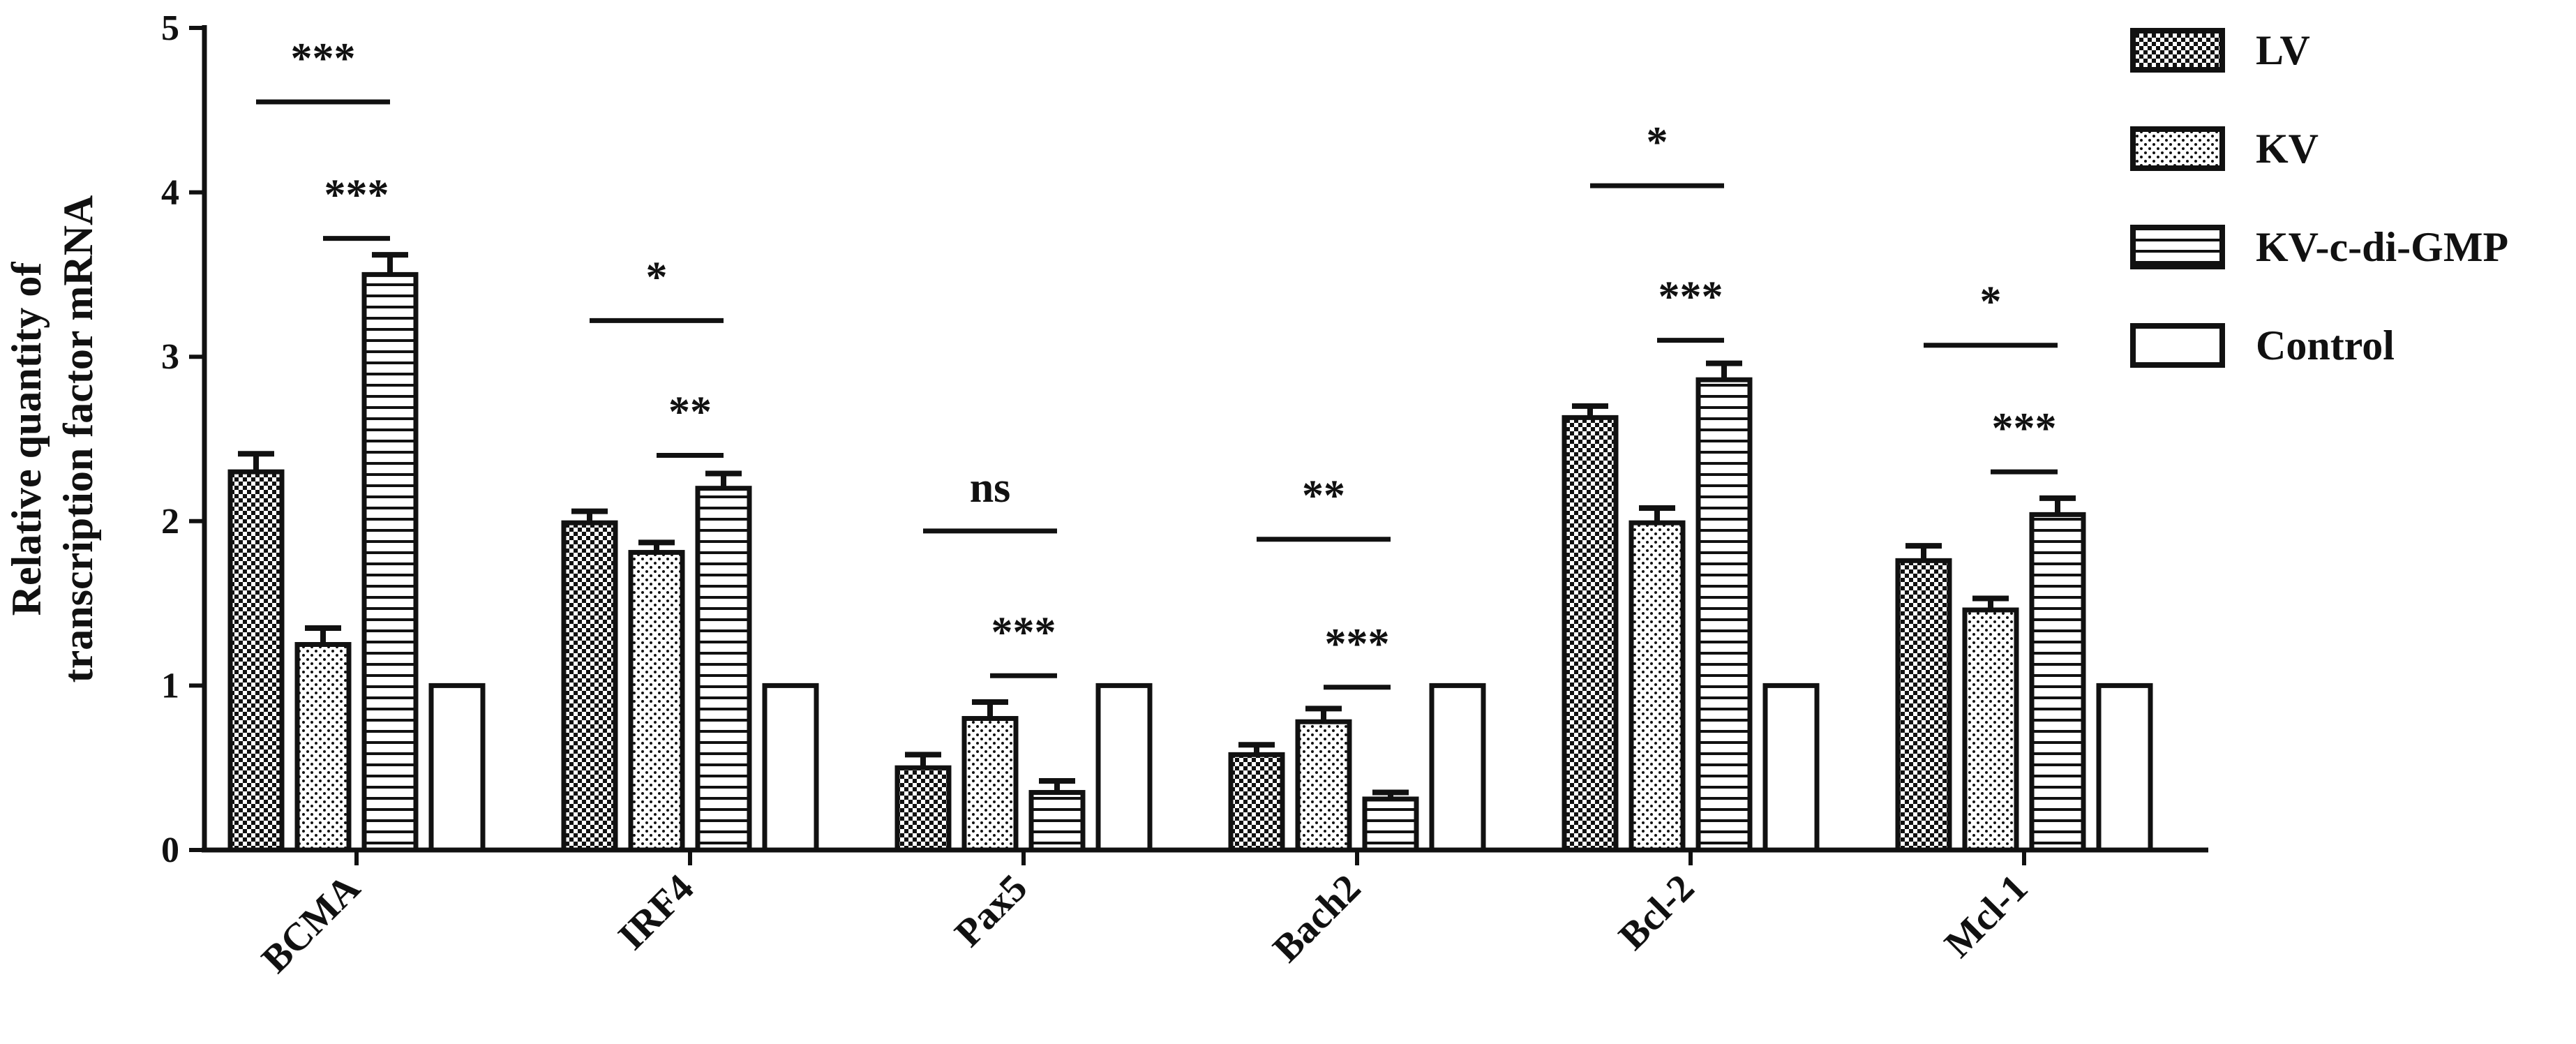 The width and height of the screenshot is (2576, 1044). What do you see at coordinates (78, 439) in the screenshot?
I see `y-axis-title-line: transcription factor mRNA` at bounding box center [78, 439].